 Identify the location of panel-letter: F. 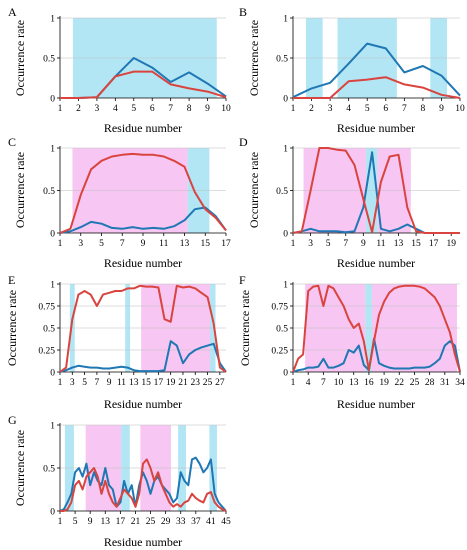
(242, 280).